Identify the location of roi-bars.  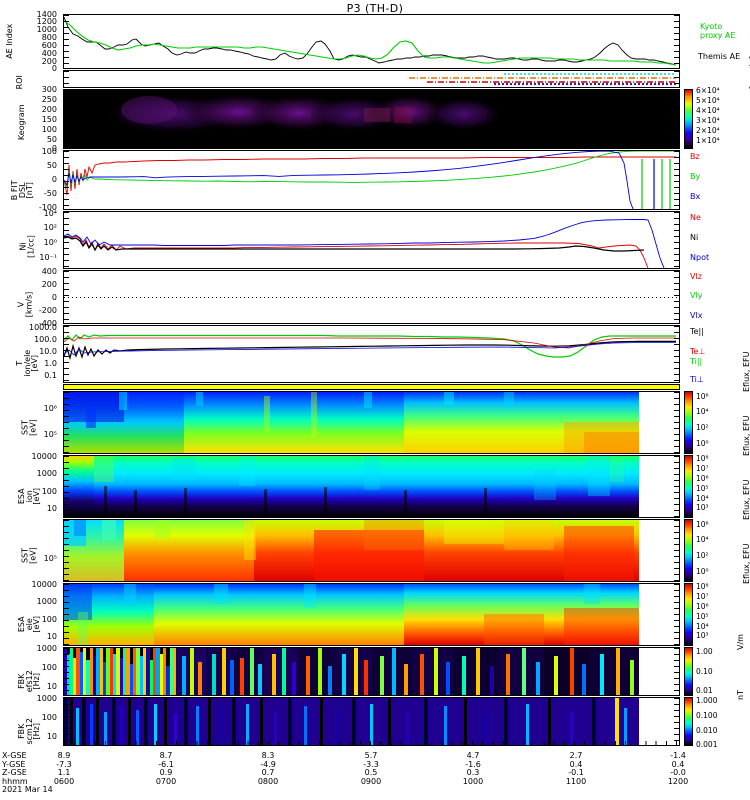
(542, 79).